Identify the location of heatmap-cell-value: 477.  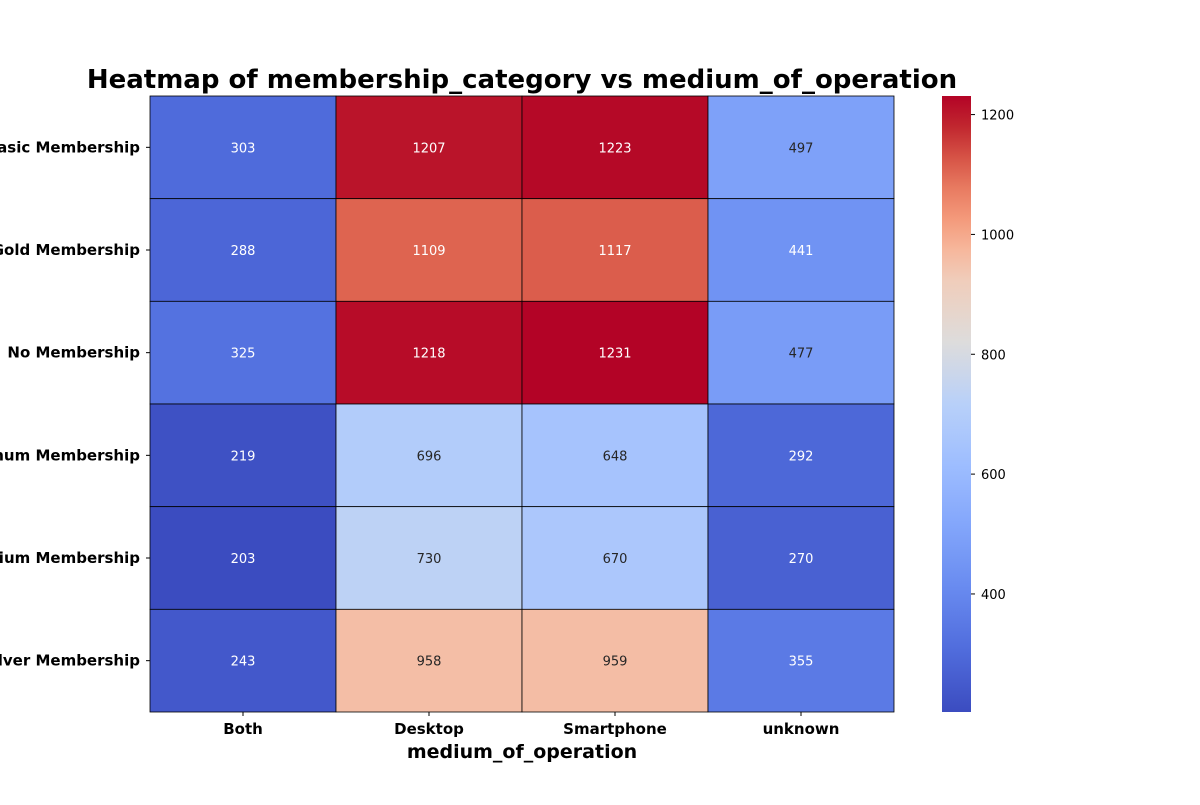
(801, 354).